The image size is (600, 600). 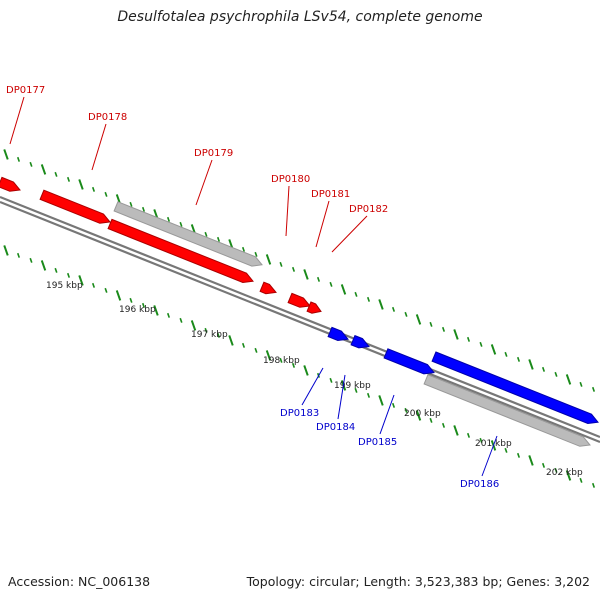 What do you see at coordinates (25, 90) in the screenshot?
I see `gene-label-dp0177: DP0177` at bounding box center [25, 90].